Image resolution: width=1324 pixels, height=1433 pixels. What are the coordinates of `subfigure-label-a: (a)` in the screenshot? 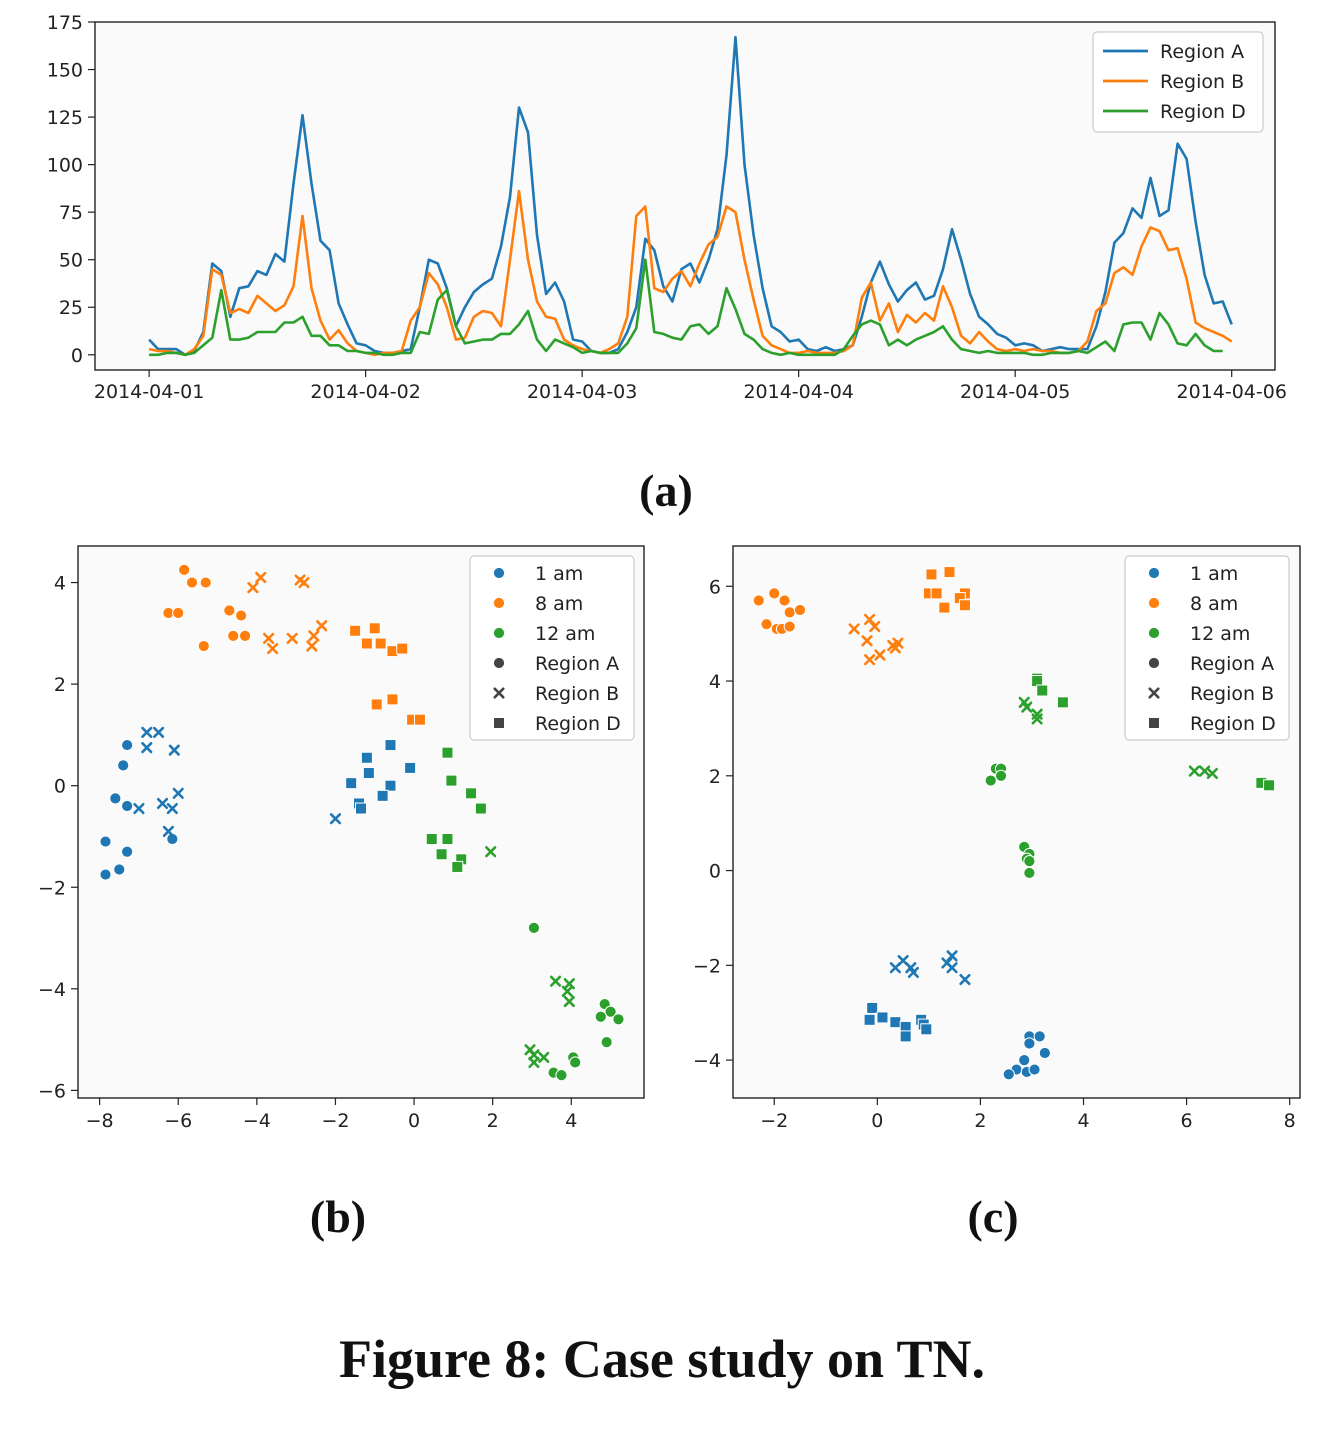 It's located at (666, 490).